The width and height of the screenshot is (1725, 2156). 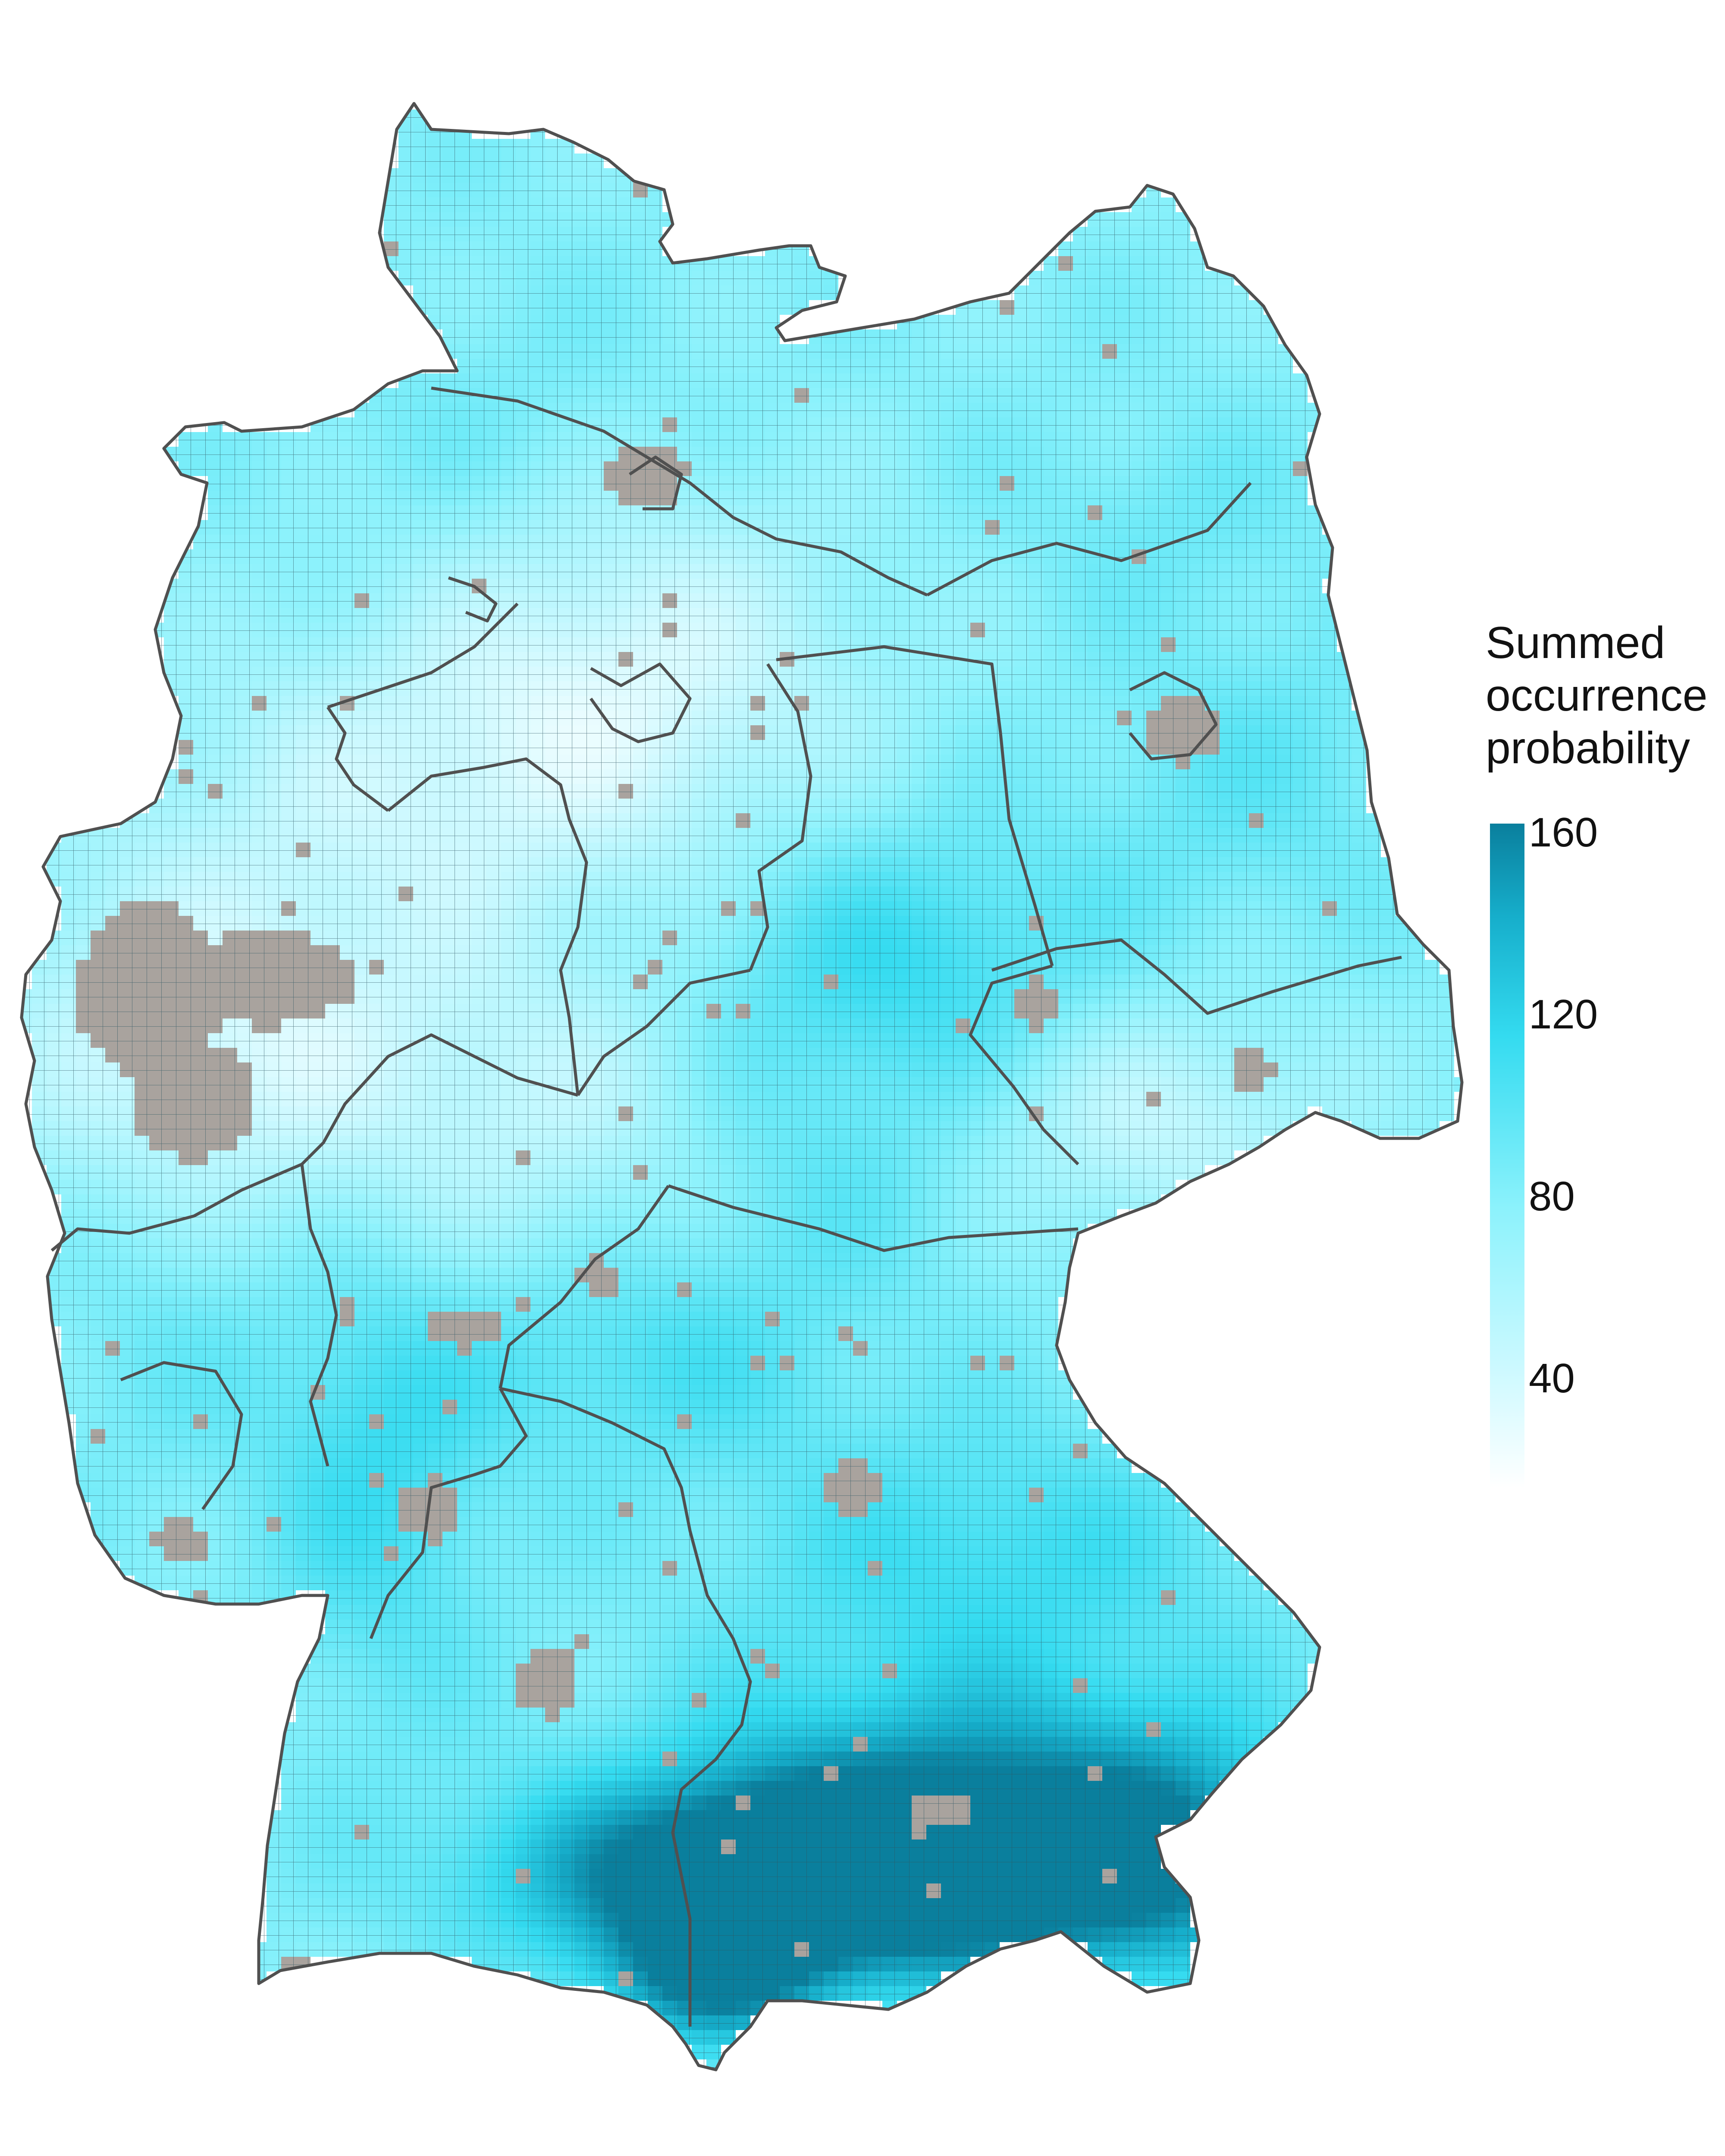 I want to click on legend-title: Summed occurrence probability, so click(x=1597, y=695).